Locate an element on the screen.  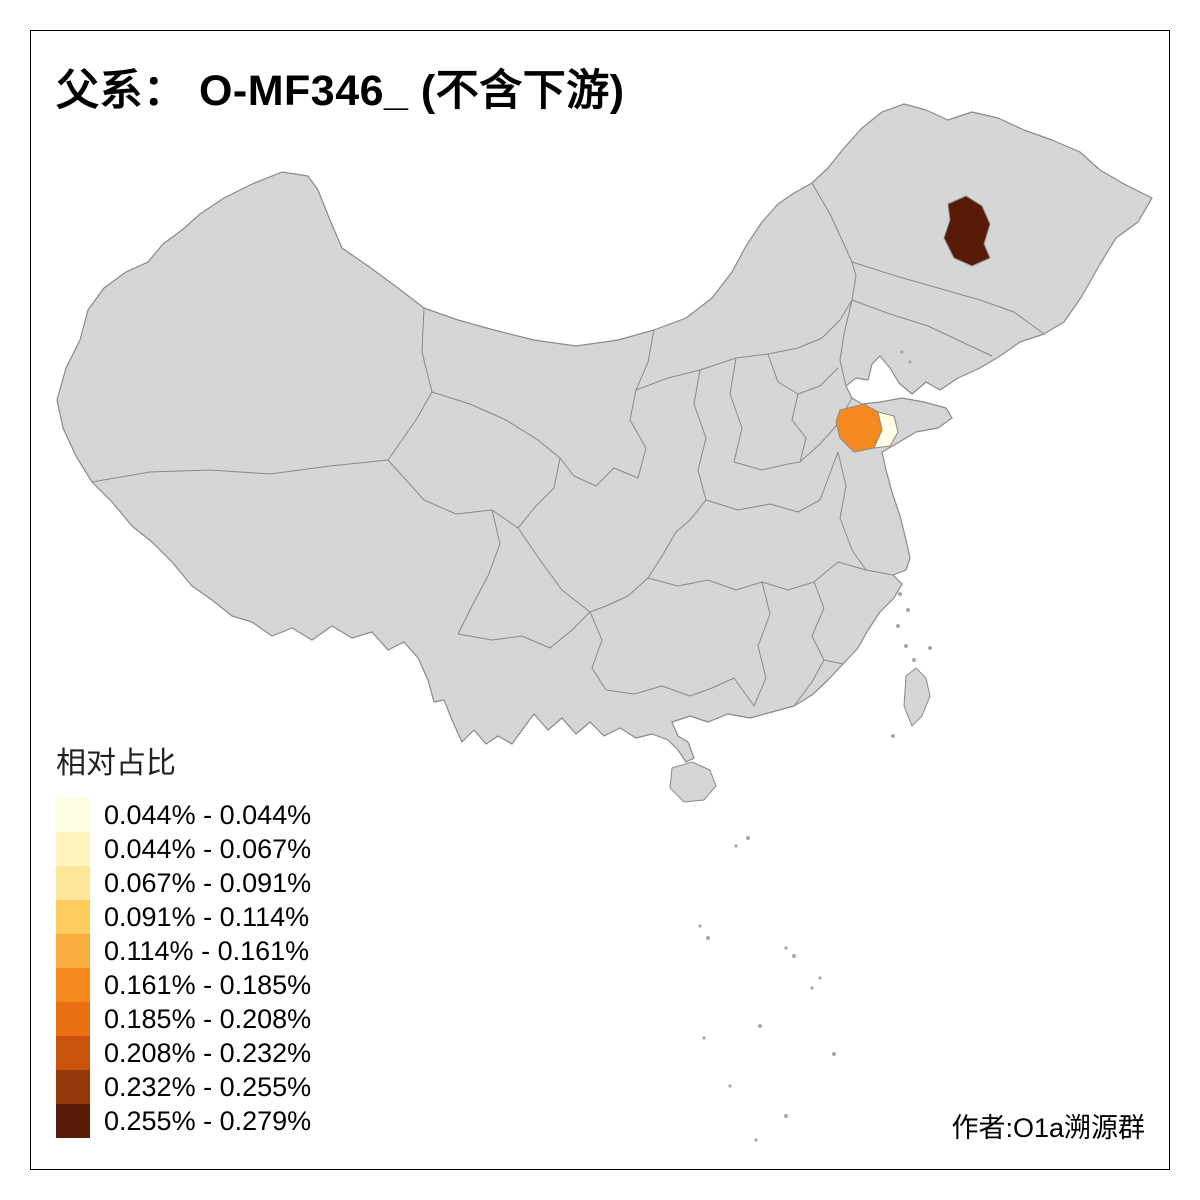
highlight-jiangsu-coastal-region is located at coordinates (886, 430).